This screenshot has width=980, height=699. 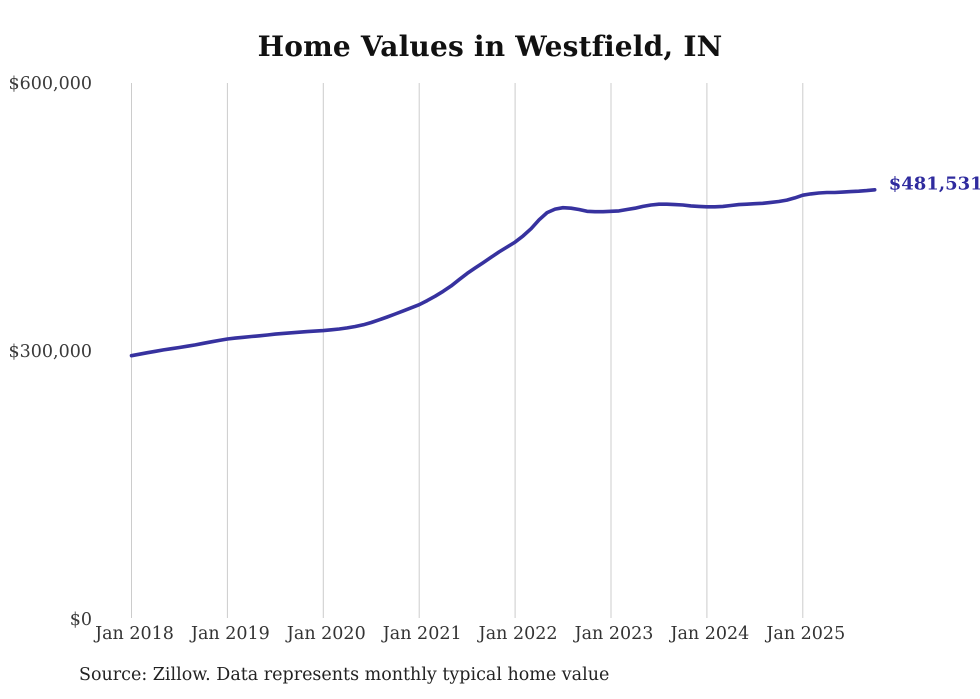 I want to click on chart-title: Home Values in Westfield, IN, so click(x=490, y=46).